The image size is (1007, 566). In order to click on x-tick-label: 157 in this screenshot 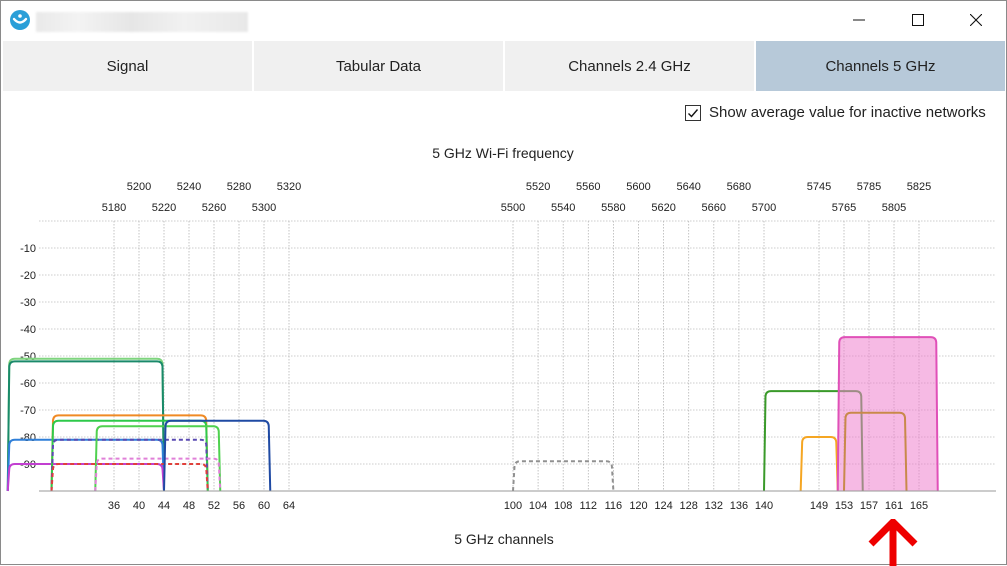, I will do `click(869, 506)`.